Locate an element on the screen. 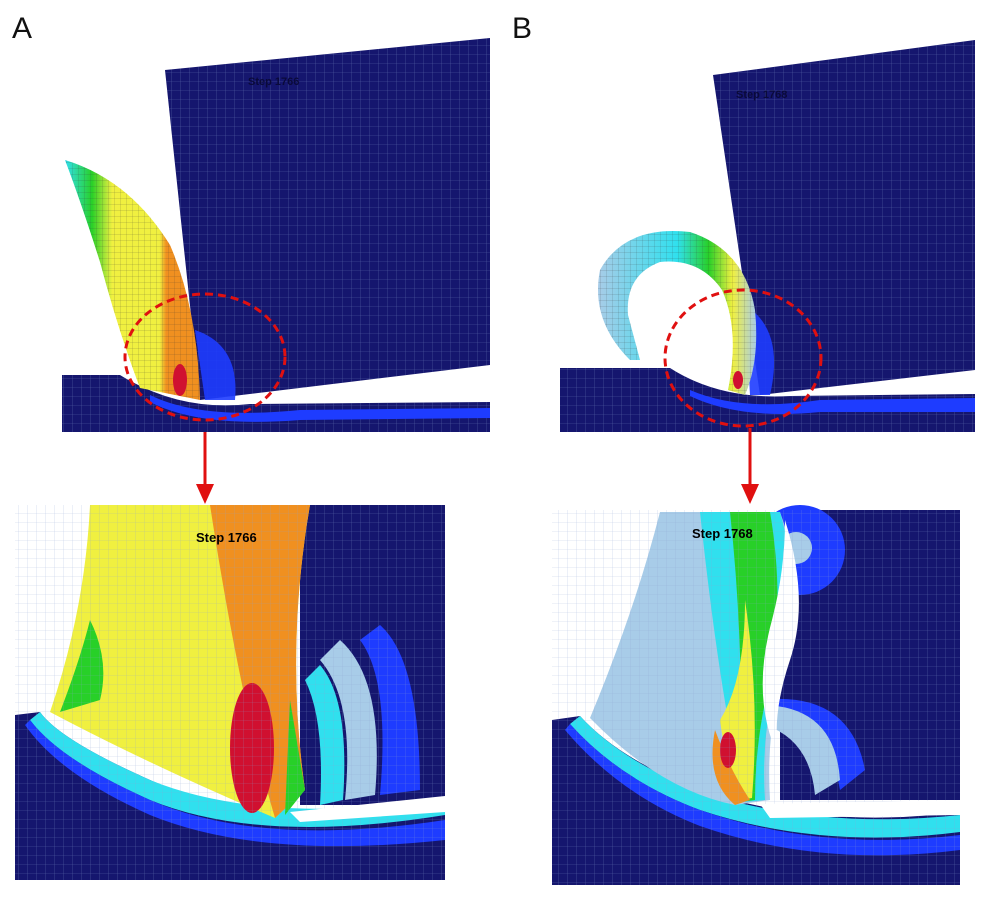 The width and height of the screenshot is (999, 907). panel-label: B is located at coordinates (522, 28).